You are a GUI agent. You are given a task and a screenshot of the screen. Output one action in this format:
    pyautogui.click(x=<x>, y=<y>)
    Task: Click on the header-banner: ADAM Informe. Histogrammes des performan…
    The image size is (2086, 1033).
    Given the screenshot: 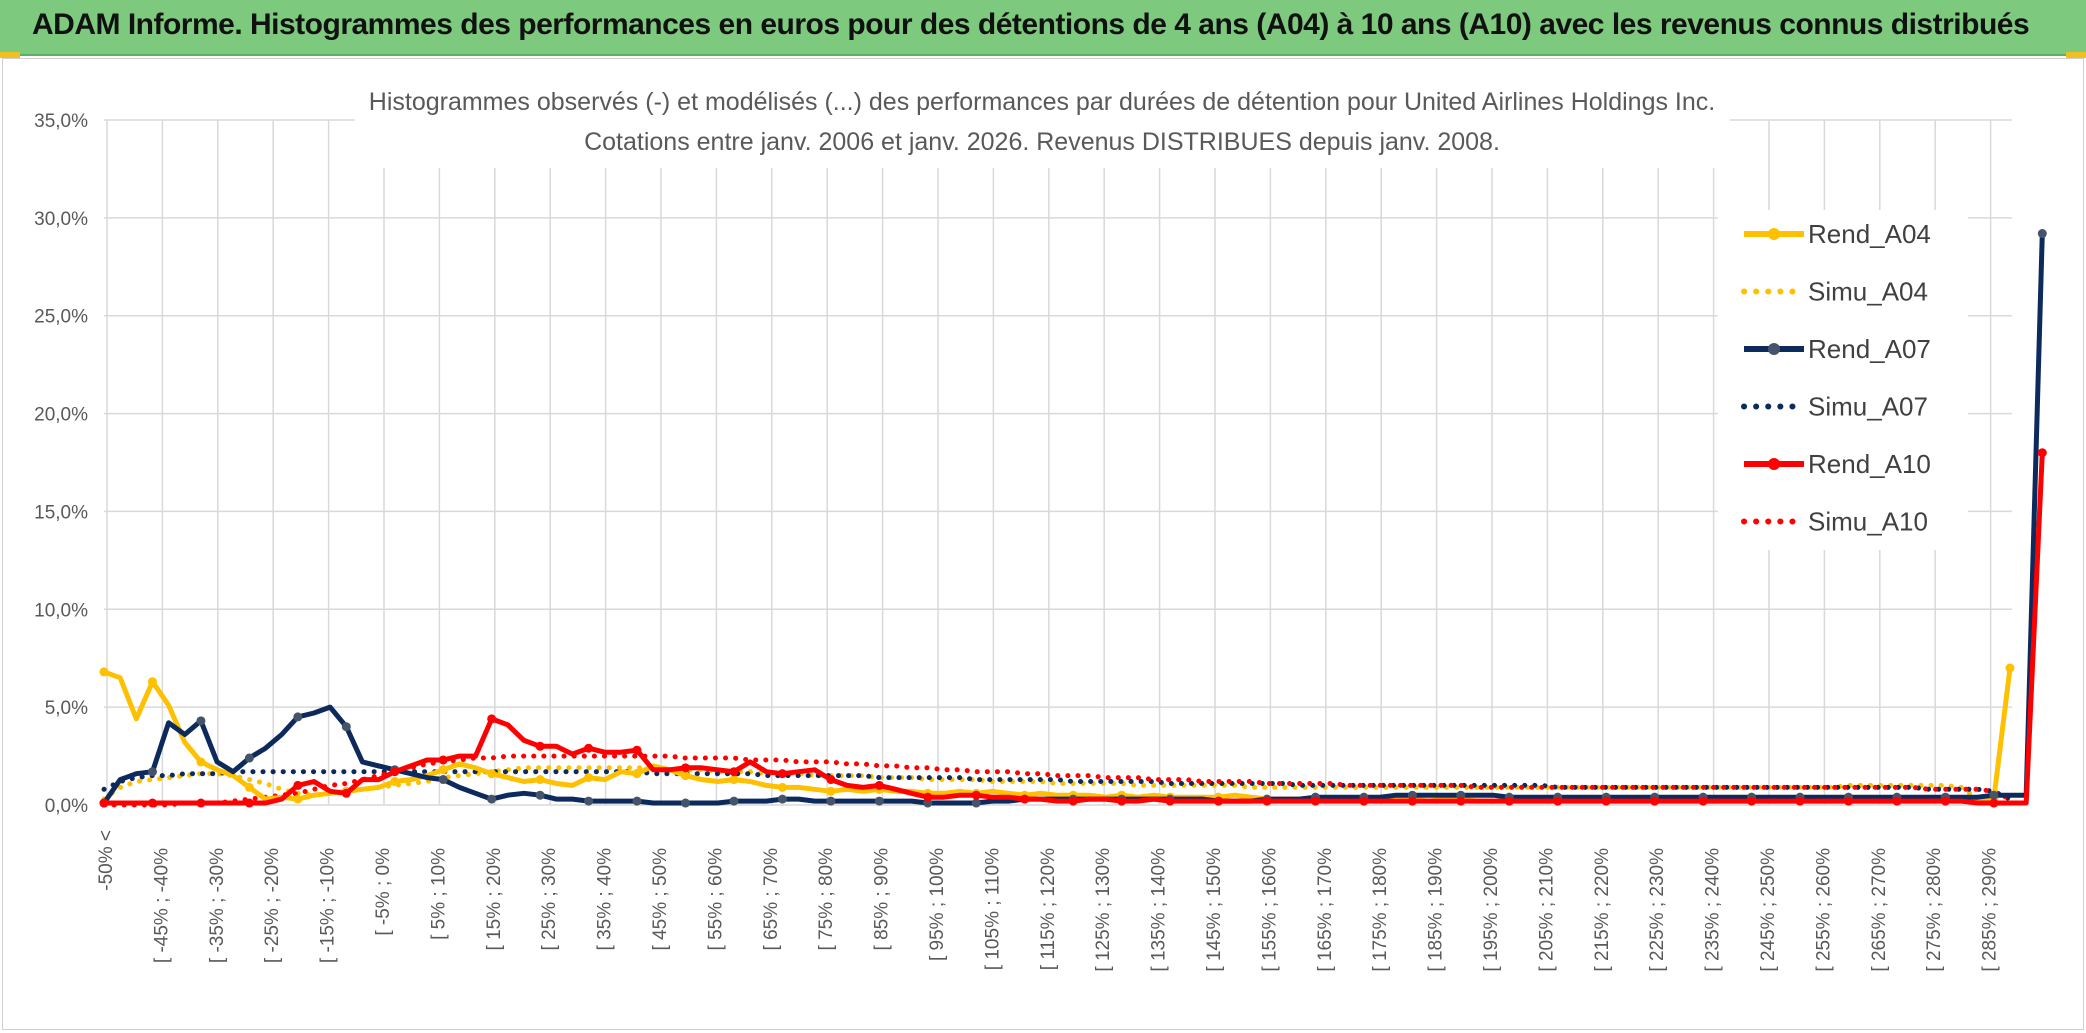 What is the action you would take?
    pyautogui.click(x=1043, y=28)
    